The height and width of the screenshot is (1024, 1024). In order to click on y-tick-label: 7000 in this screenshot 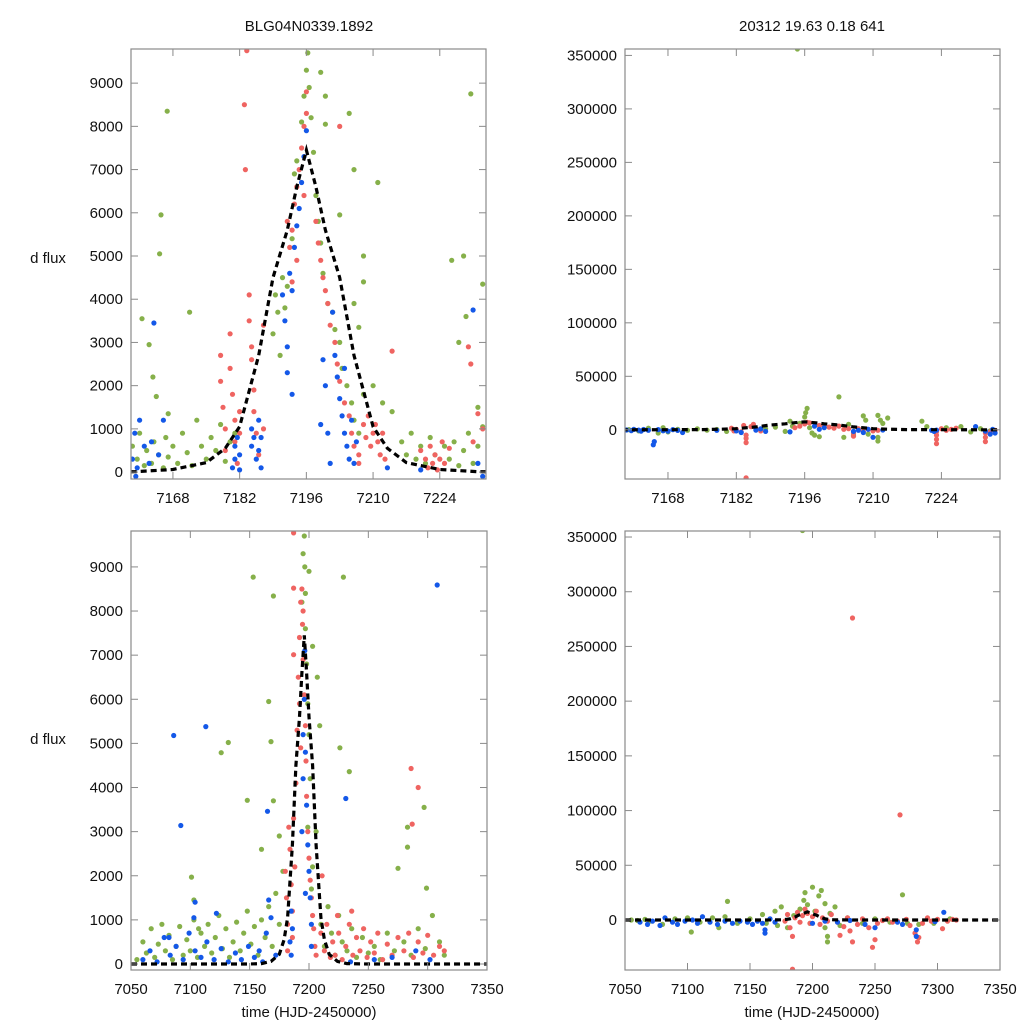, I will do `click(106, 655)`.